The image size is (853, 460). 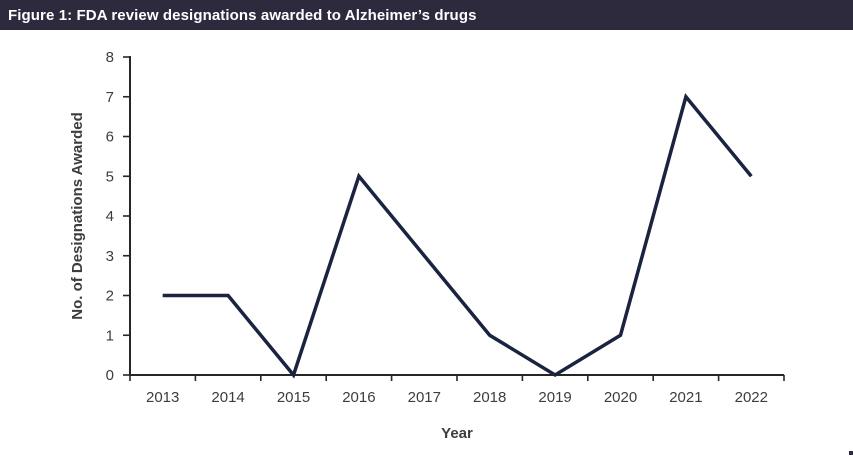 I want to click on y-tick-label: 3, so click(x=110, y=256).